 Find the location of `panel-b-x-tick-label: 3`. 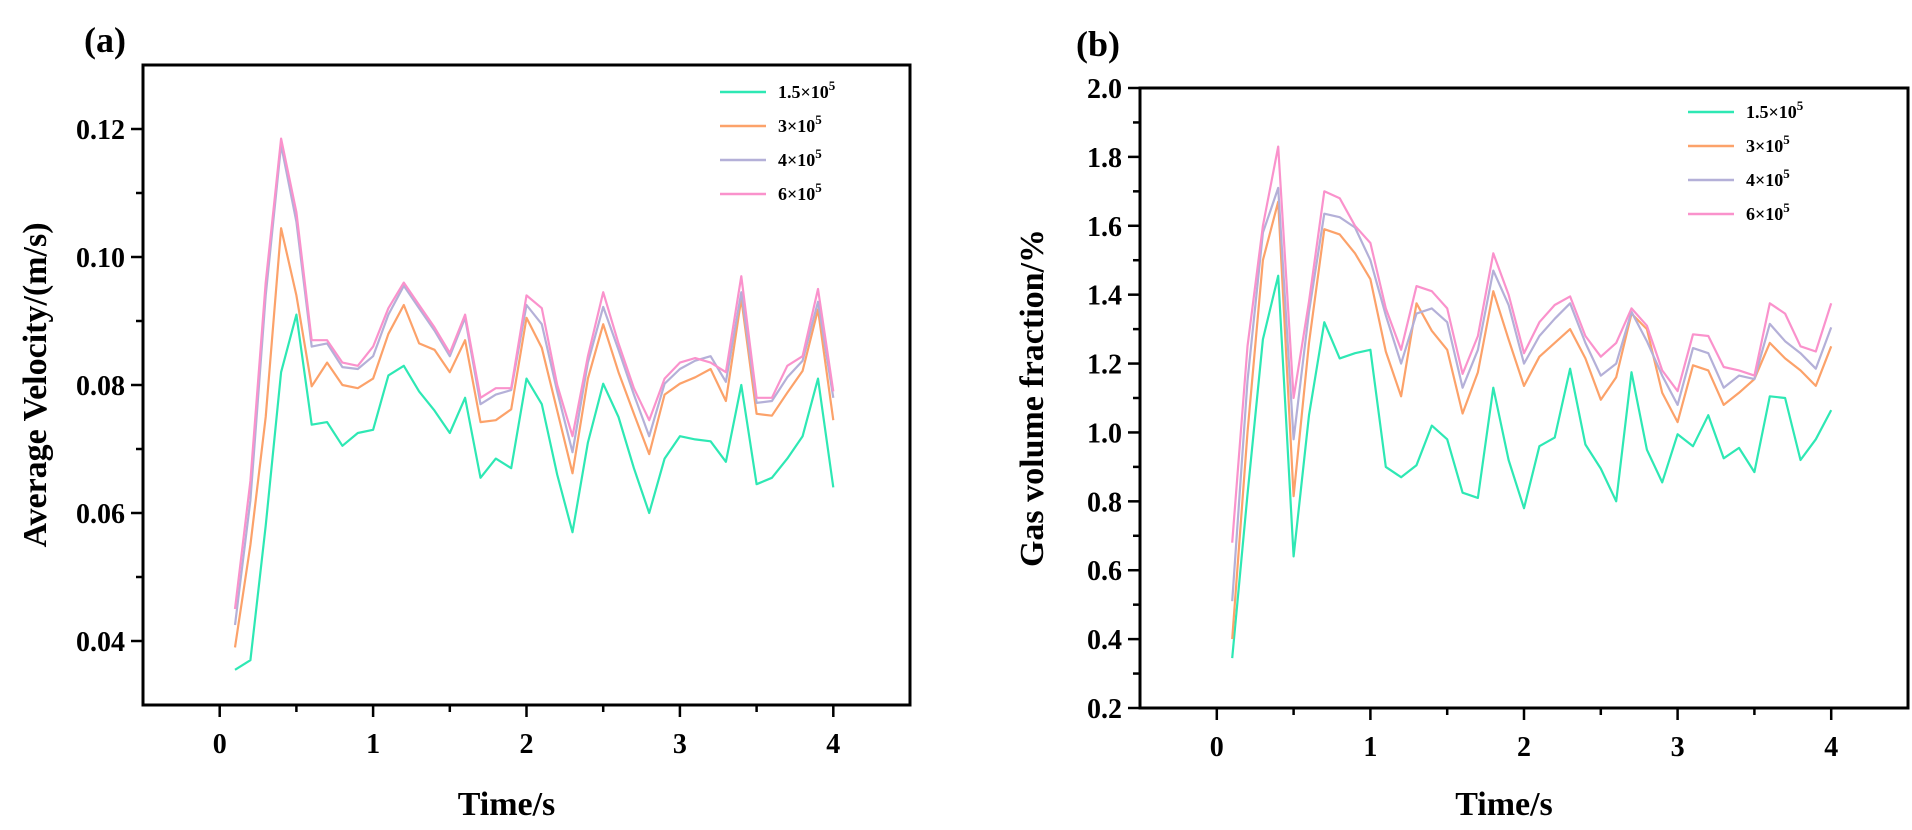

panel-b-x-tick-label: 3 is located at coordinates (1678, 747).